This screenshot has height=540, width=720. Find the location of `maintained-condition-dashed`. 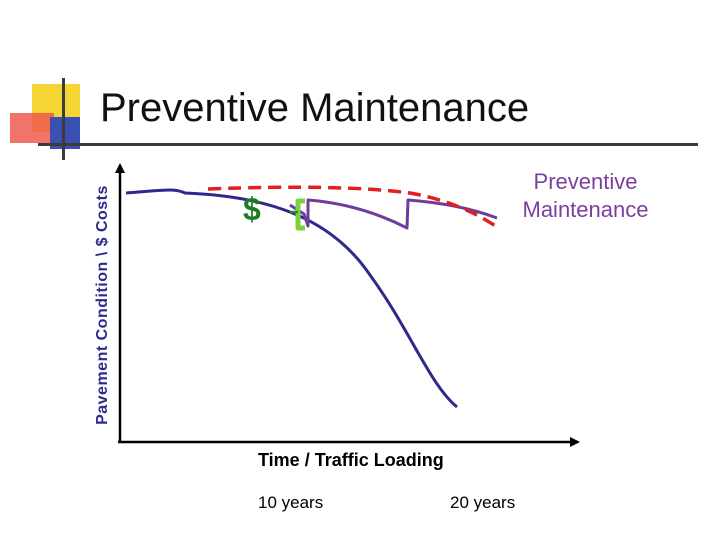

maintained-condition-dashed is located at coordinates (352, 207).